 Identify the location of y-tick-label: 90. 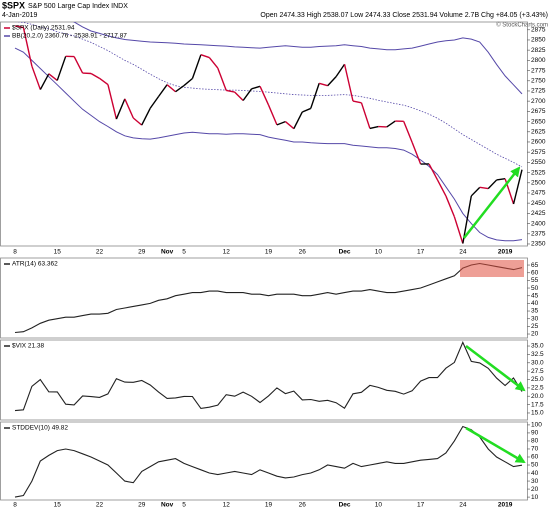
(535, 433).